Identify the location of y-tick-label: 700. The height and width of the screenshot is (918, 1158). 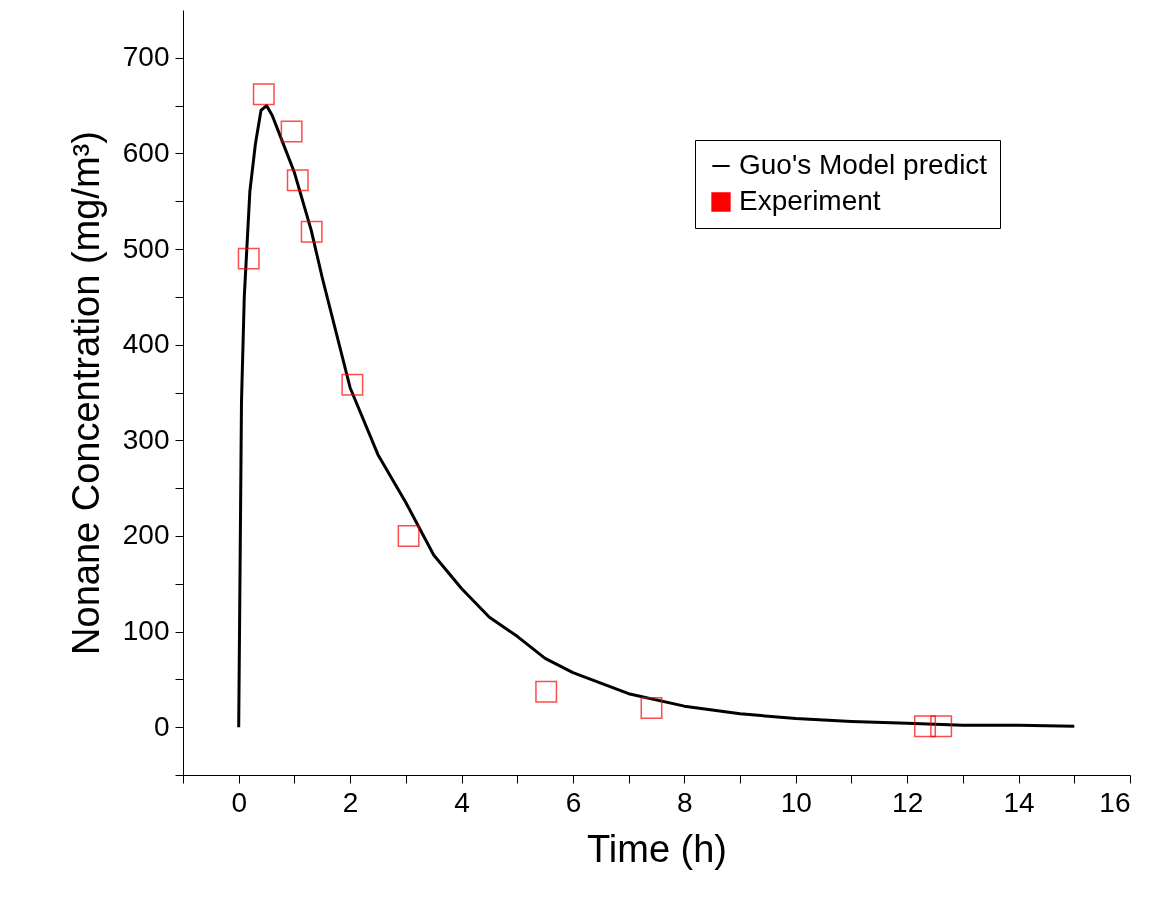
(146, 57).